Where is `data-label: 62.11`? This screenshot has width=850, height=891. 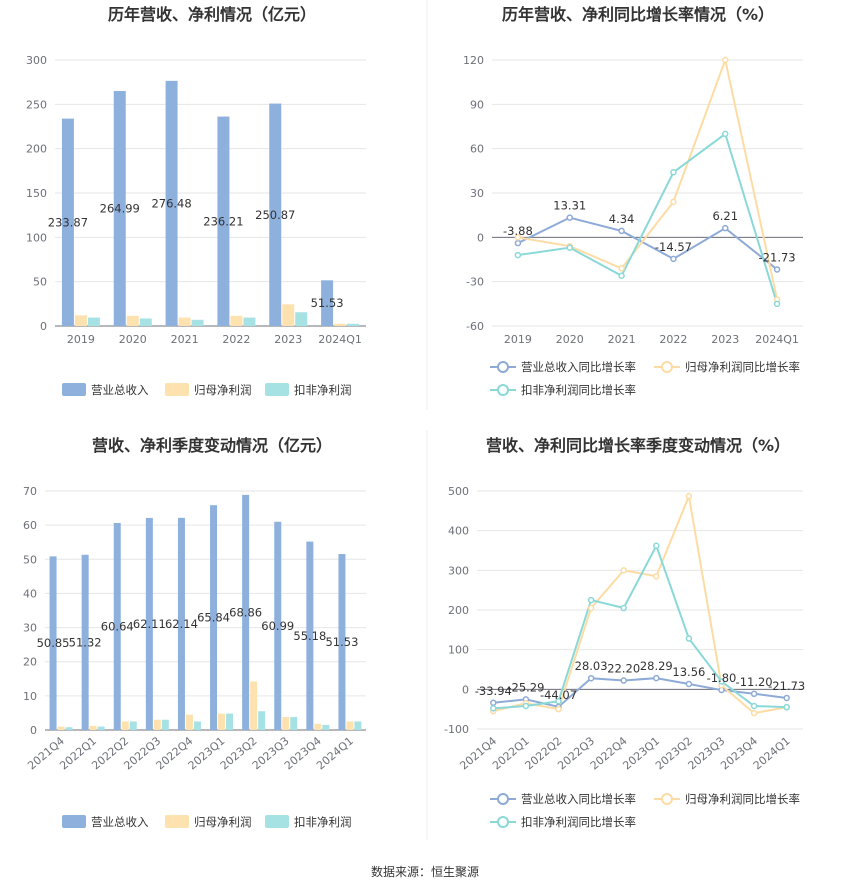 data-label: 62.11 is located at coordinates (149, 624).